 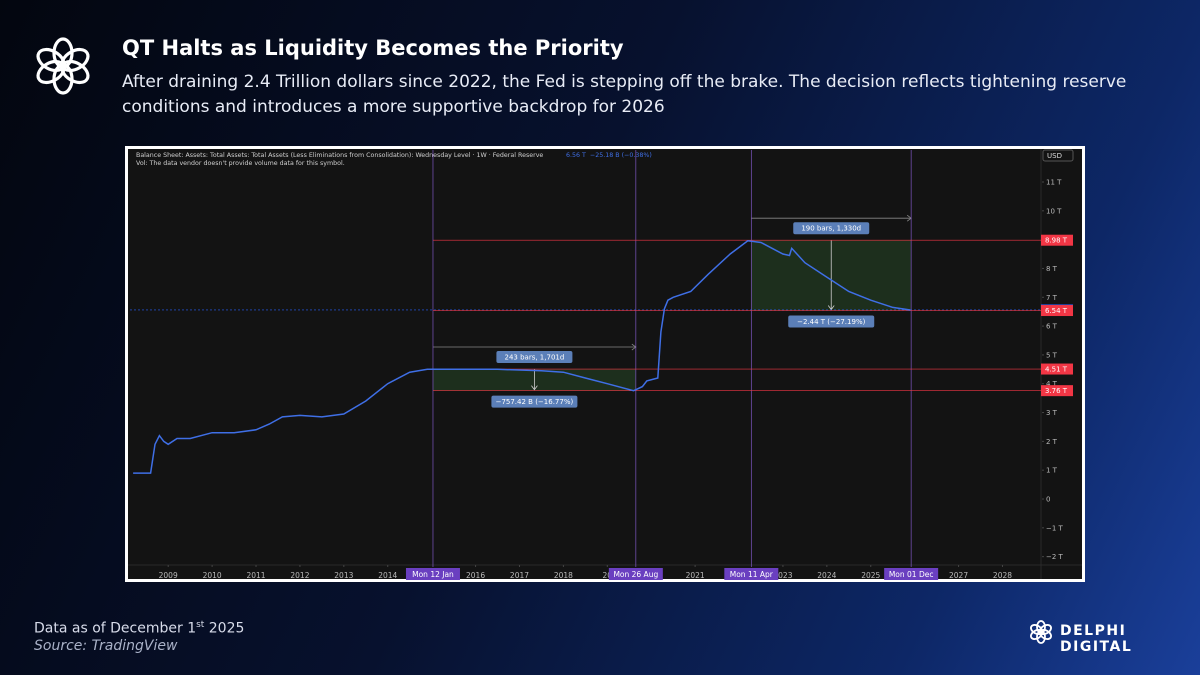 I want to click on brand: DELPHI DIGITAL, so click(x=1096, y=639).